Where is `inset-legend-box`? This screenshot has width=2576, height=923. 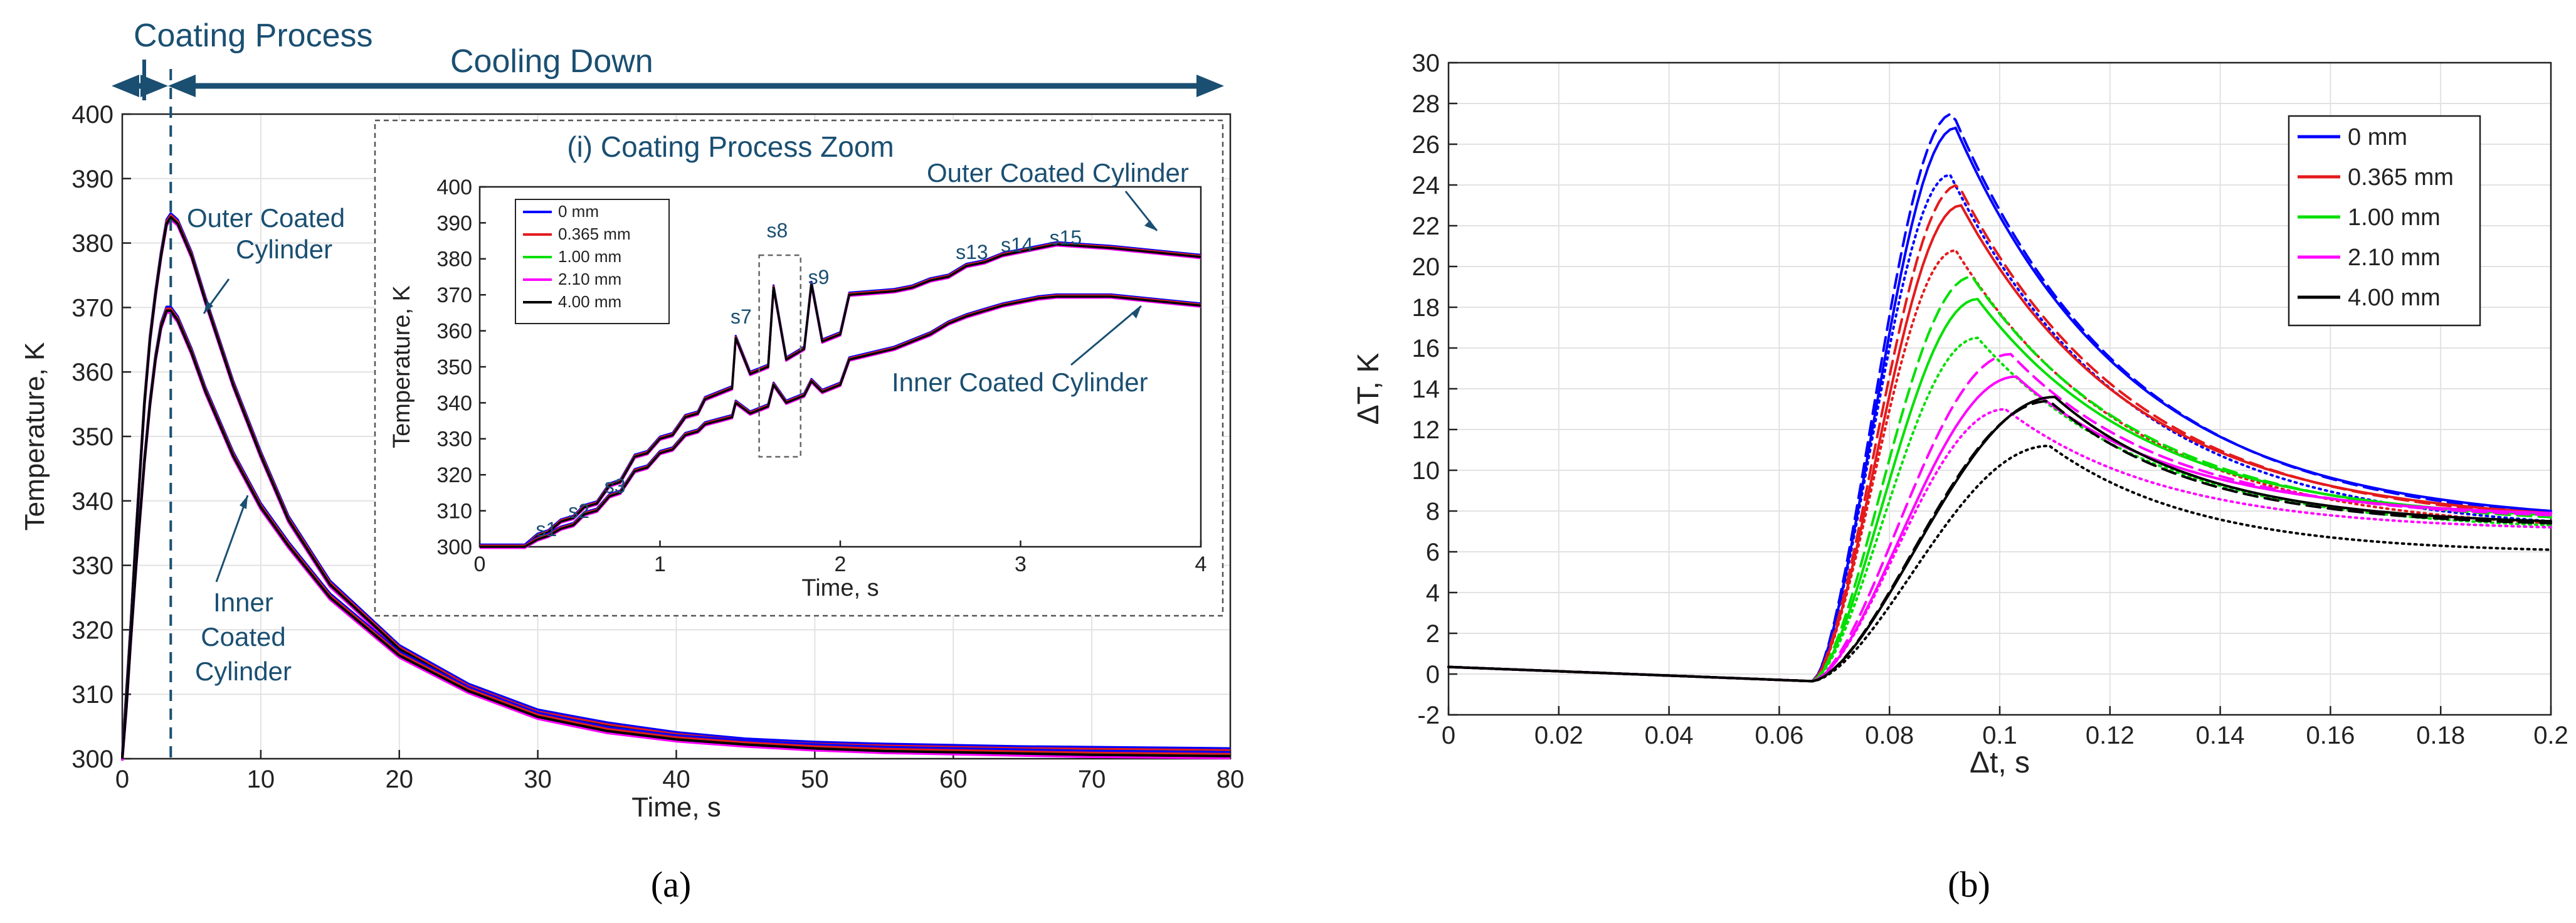
inset-legend-box is located at coordinates (592, 261).